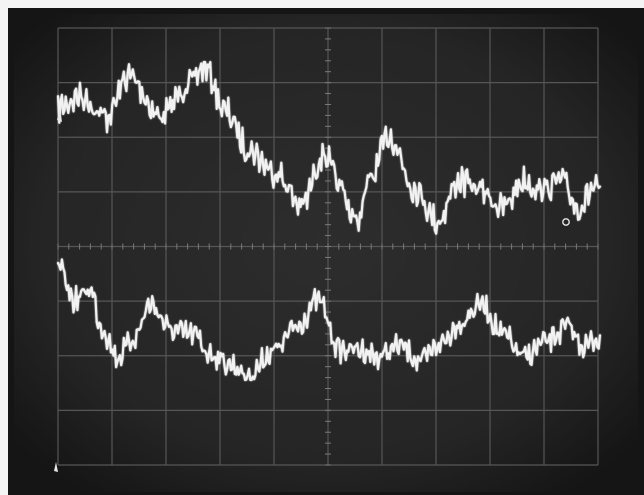  Describe the element at coordinates (59, 115) in the screenshot. I see `trace-start-mark` at that location.